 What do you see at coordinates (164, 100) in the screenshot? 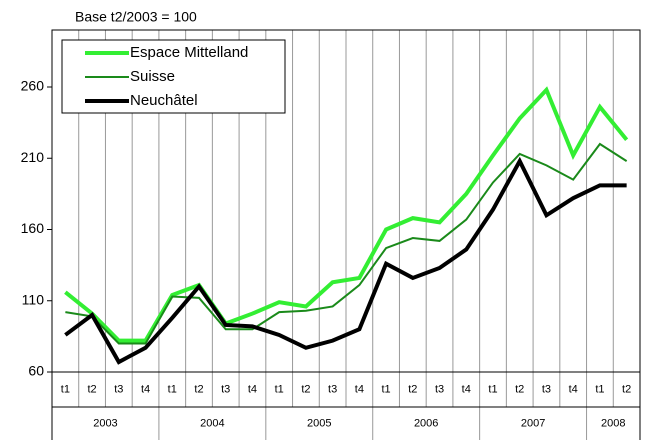
I see `legend-label: Neuchâtel` at bounding box center [164, 100].